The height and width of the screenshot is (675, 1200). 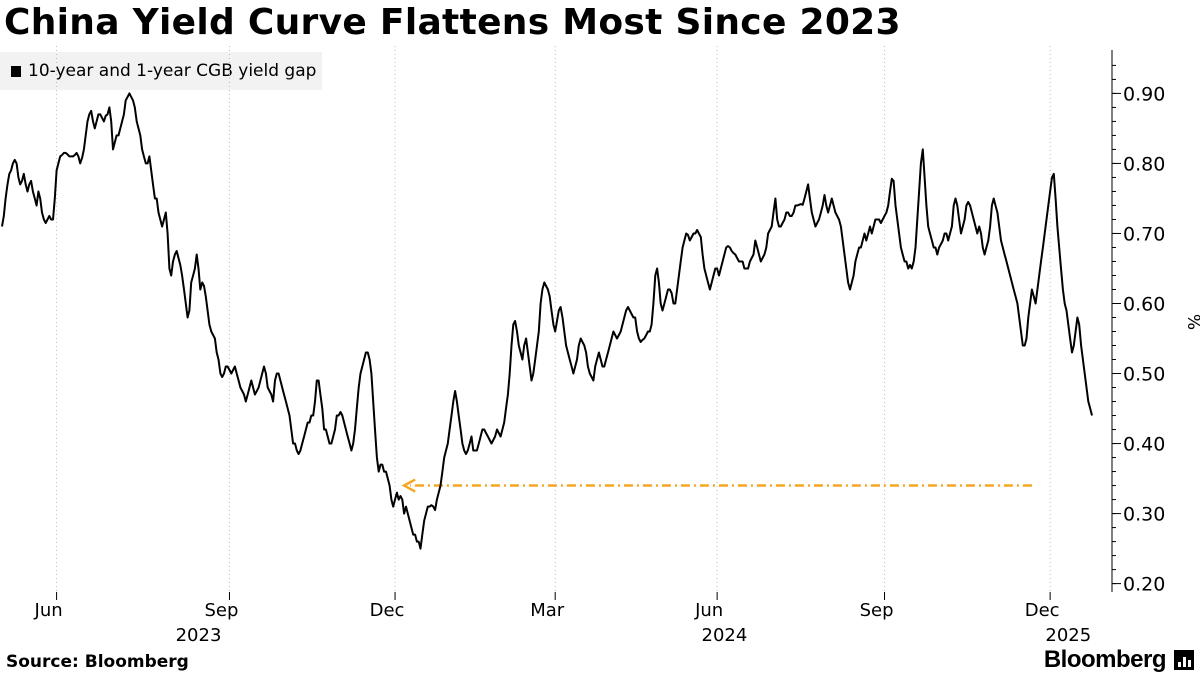 I want to click on y-tick-label: 0.20, so click(x=1144, y=585).